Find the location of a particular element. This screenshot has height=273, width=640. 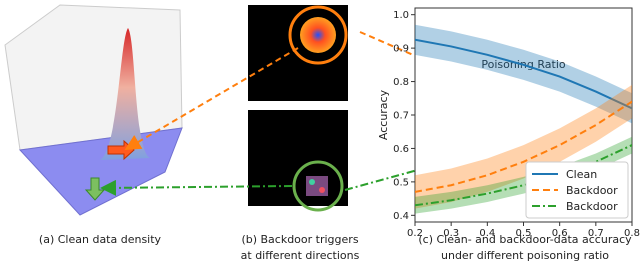

caption: (a) Clean data density is located at coordinates (100, 239).